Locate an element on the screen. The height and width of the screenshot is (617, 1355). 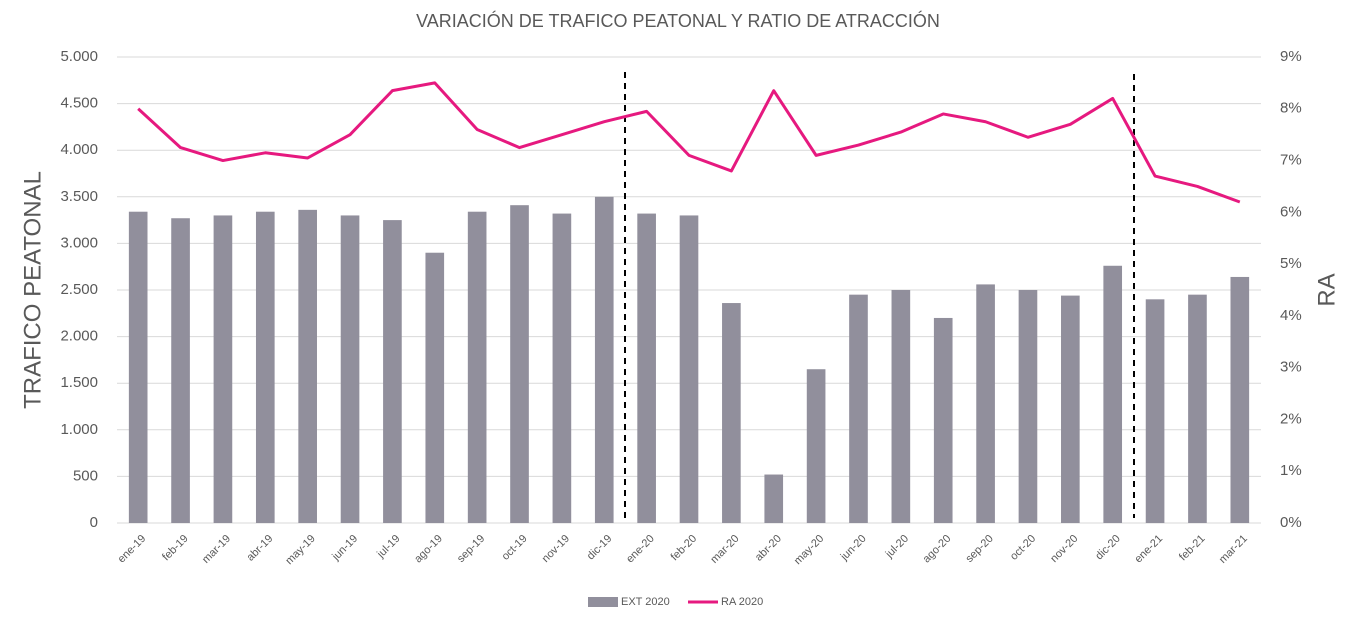
x-tick-label: sep-20 is located at coordinates (979, 549).